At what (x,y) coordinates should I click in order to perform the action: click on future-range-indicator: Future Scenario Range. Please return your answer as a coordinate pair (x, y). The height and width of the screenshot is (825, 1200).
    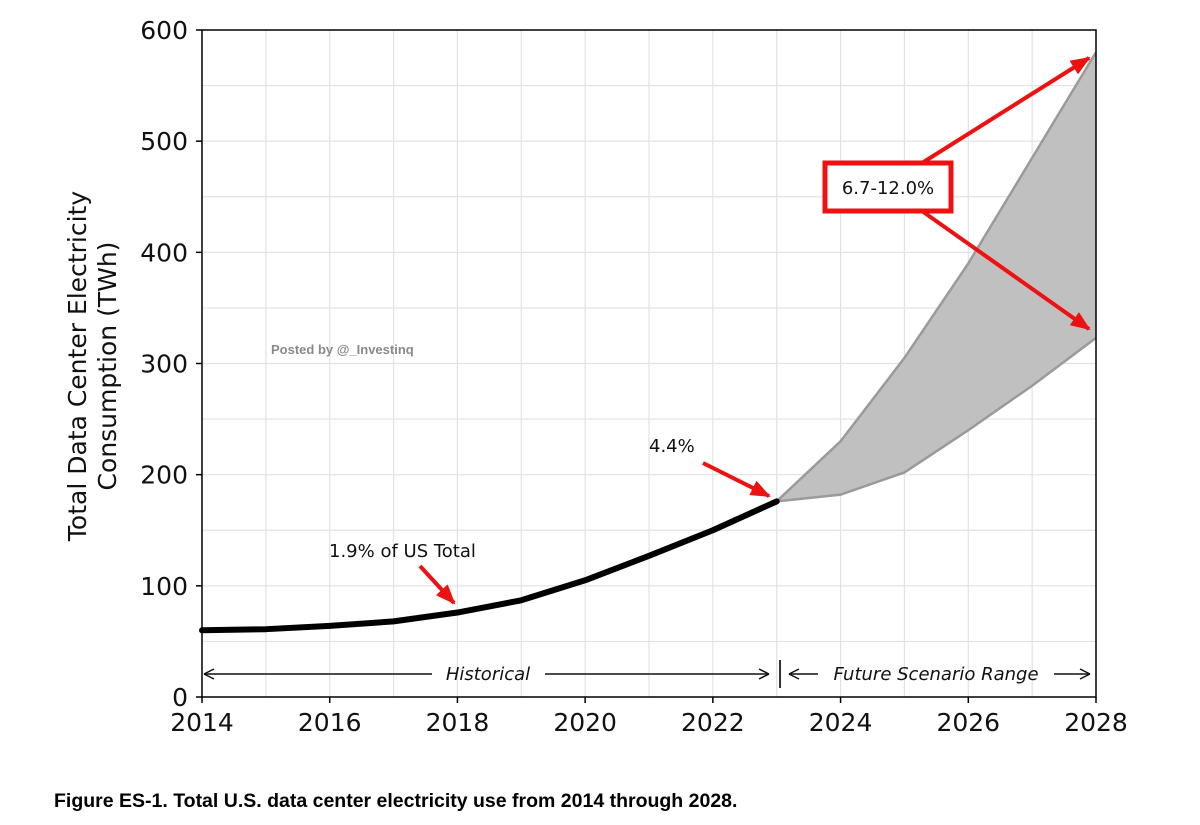
    Looking at the image, I should click on (939, 674).